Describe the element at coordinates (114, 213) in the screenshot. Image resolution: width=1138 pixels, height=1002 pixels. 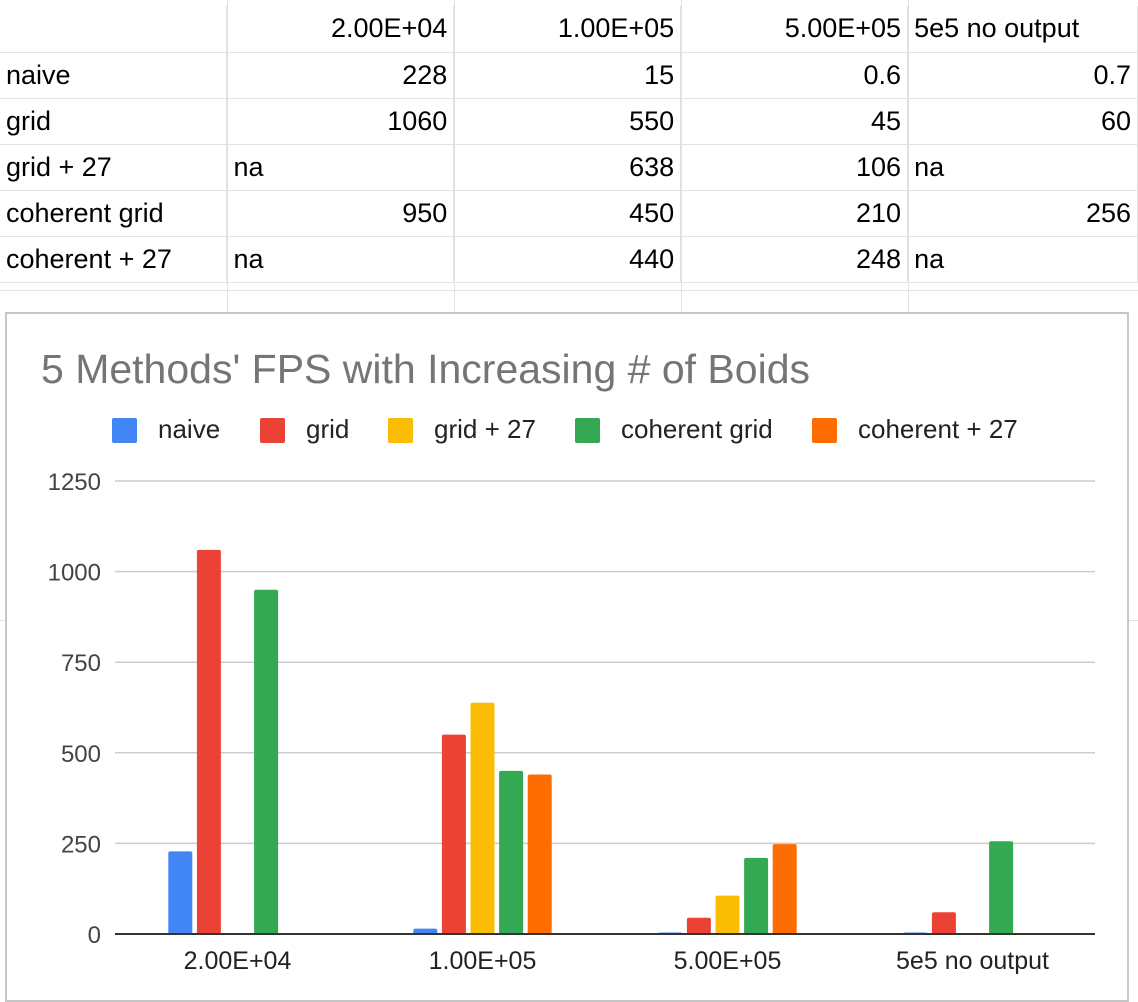
I see `row-label-cell: coherent grid` at that location.